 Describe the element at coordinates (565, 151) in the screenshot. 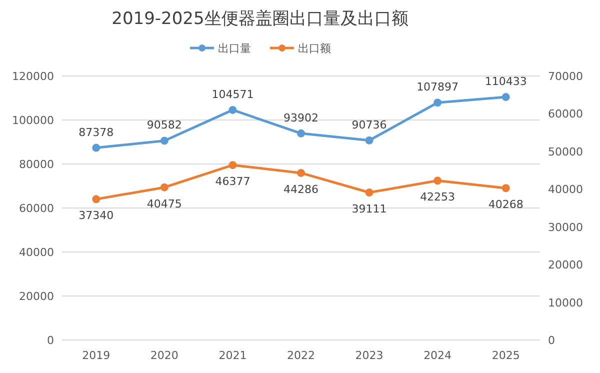

I see `y2-tick-label: 50000` at that location.